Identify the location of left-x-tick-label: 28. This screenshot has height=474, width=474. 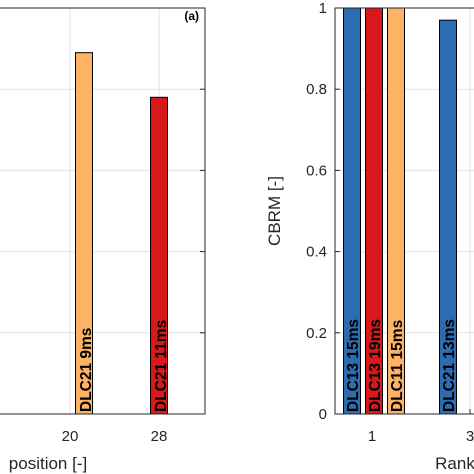
(159, 436).